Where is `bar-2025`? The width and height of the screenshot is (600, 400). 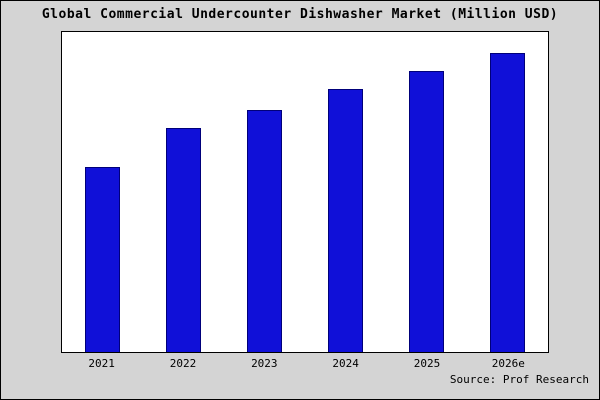
bar-2025 is located at coordinates (426, 211).